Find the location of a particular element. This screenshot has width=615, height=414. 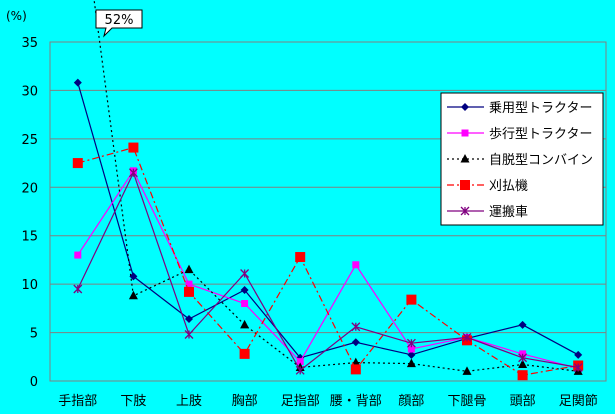

y-tick-label: 15 is located at coordinates (29, 237).